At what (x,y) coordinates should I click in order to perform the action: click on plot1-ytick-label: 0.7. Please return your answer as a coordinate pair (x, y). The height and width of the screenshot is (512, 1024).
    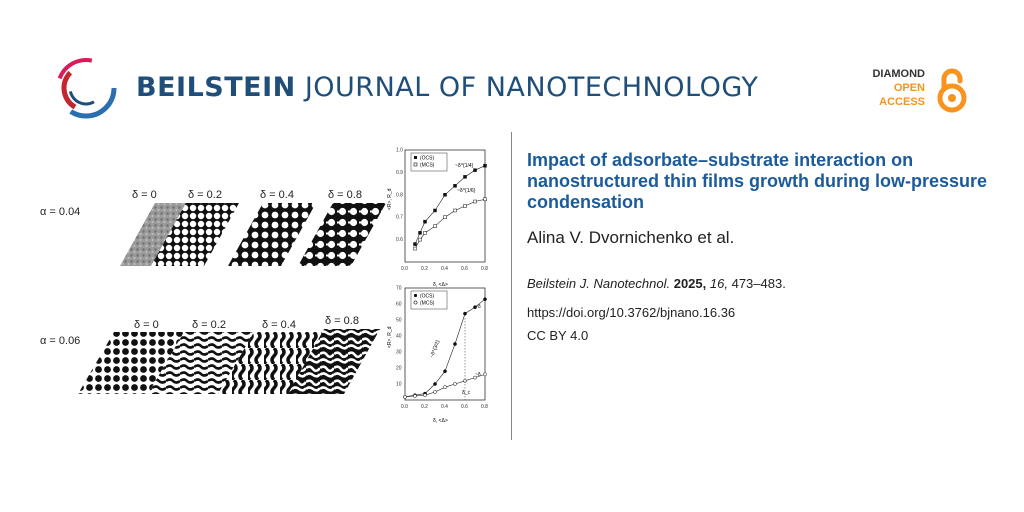
    Looking at the image, I should click on (399, 218).